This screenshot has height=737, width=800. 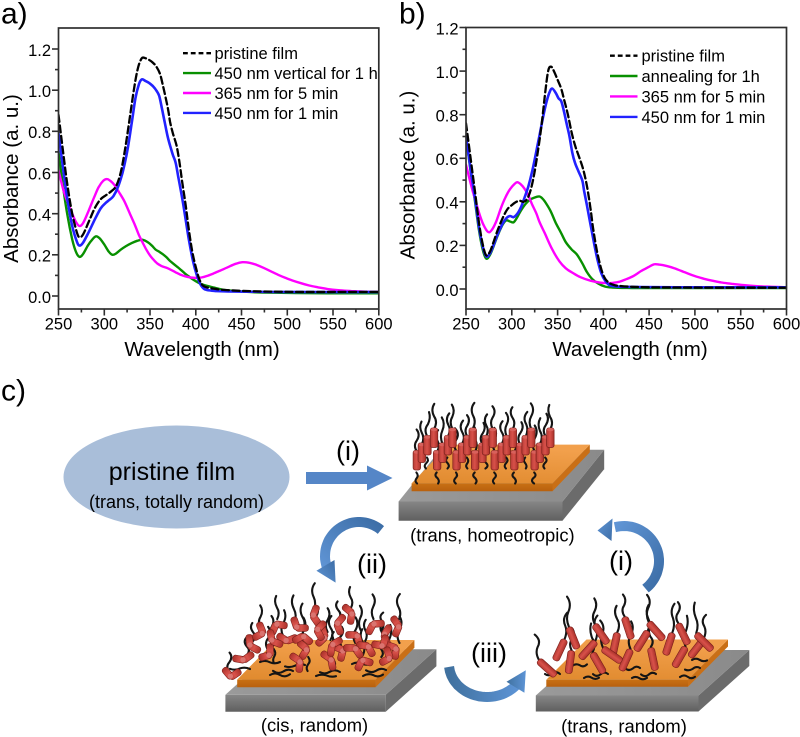 I want to click on svg-text: (cis, random), so click(x=314, y=725).